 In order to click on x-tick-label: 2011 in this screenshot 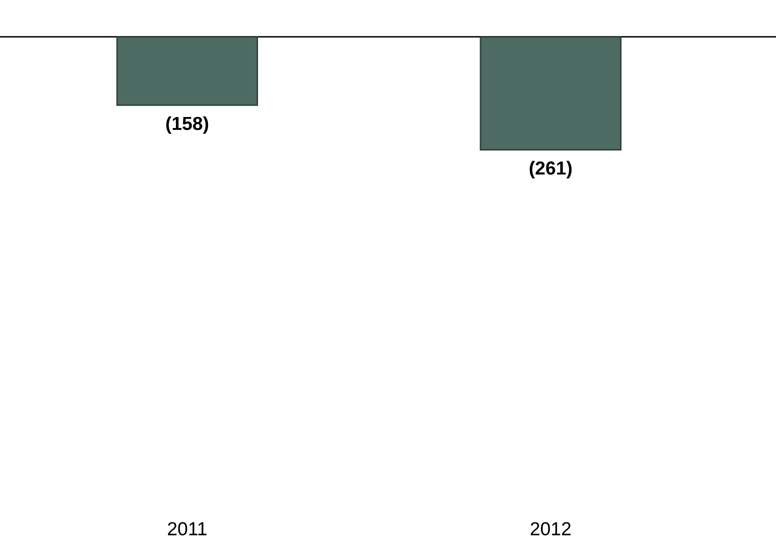, I will do `click(187, 529)`.